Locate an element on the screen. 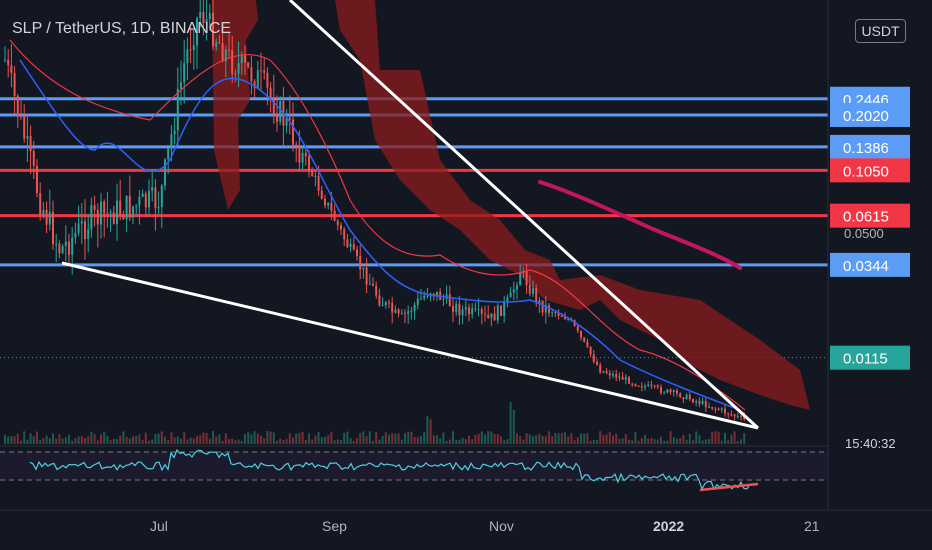 The image size is (932, 550). rsi-divergence-line is located at coordinates (729, 487).